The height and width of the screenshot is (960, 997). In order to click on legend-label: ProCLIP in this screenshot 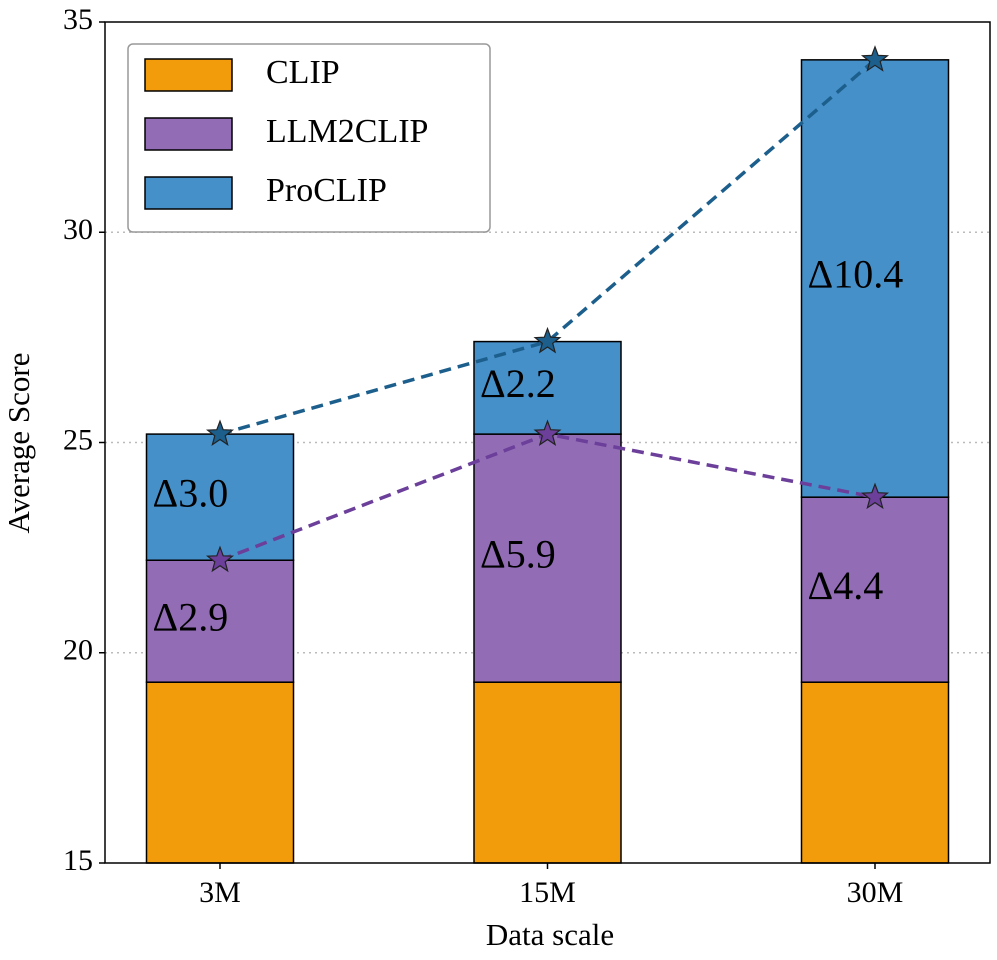, I will do `click(326, 190)`.